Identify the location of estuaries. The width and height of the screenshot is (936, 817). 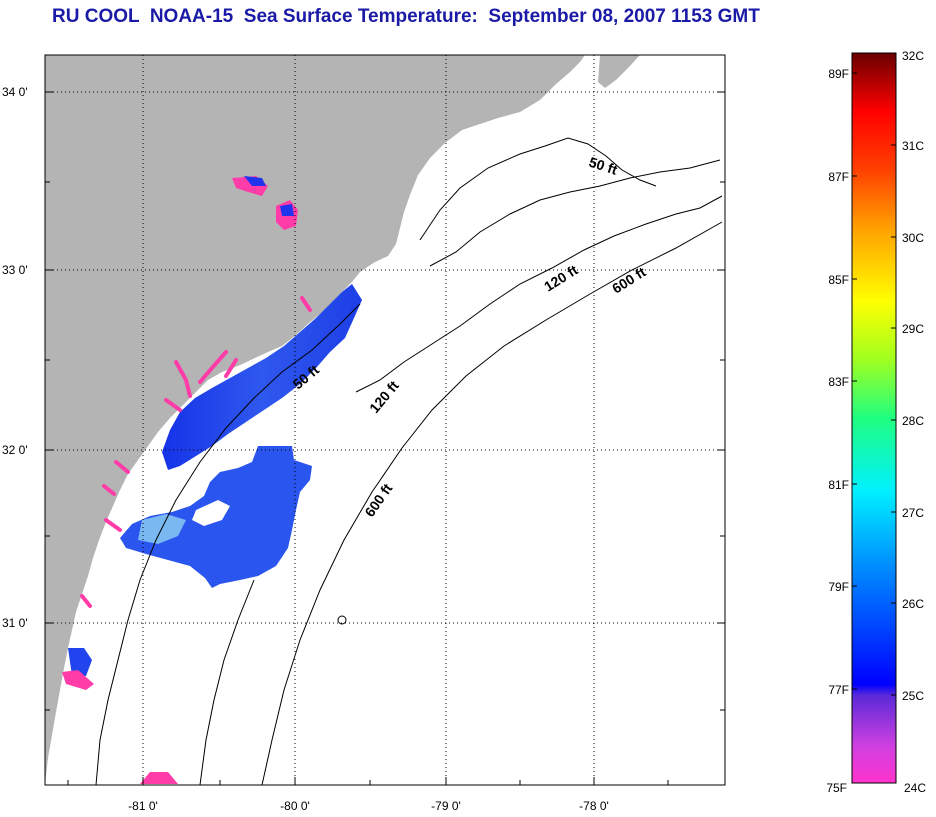
(196, 452).